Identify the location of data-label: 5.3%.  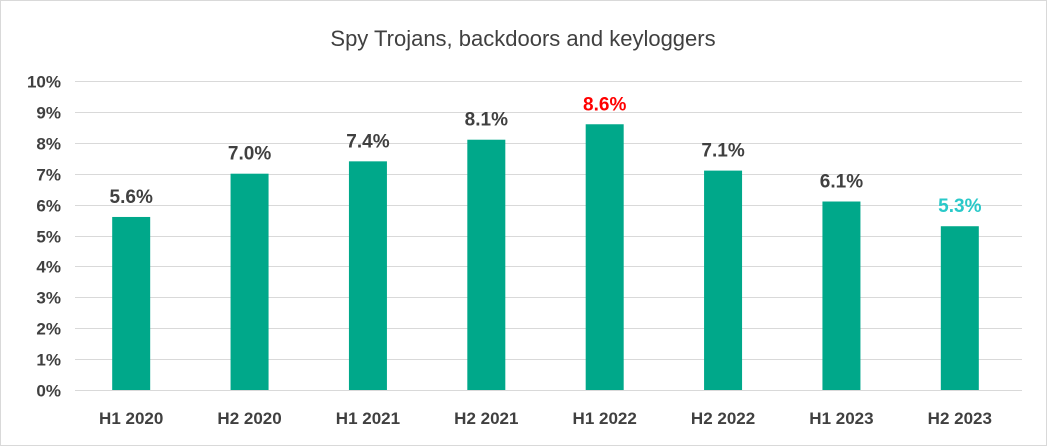
(959, 206).